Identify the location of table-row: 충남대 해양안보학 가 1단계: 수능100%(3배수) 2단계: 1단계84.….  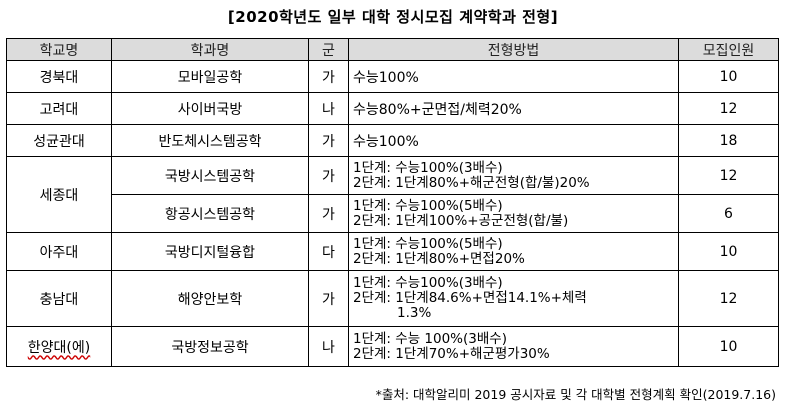
(392, 298).